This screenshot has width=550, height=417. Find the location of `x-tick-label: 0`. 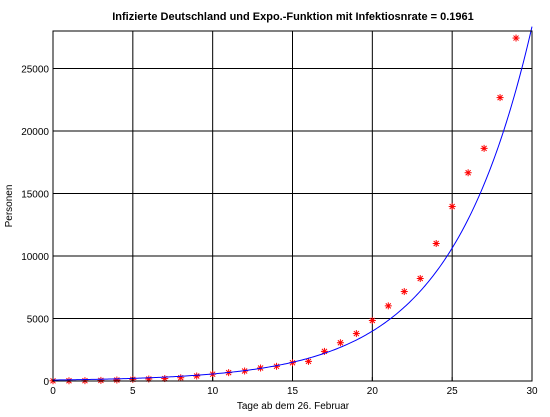

x-tick-label: 0 is located at coordinates (53, 391).